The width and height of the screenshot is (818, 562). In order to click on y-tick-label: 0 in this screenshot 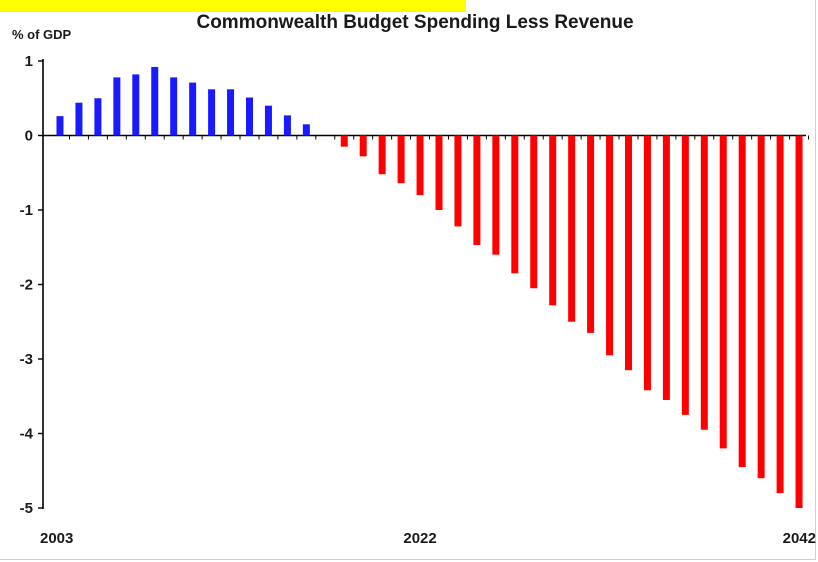, I will do `click(29, 136)`.